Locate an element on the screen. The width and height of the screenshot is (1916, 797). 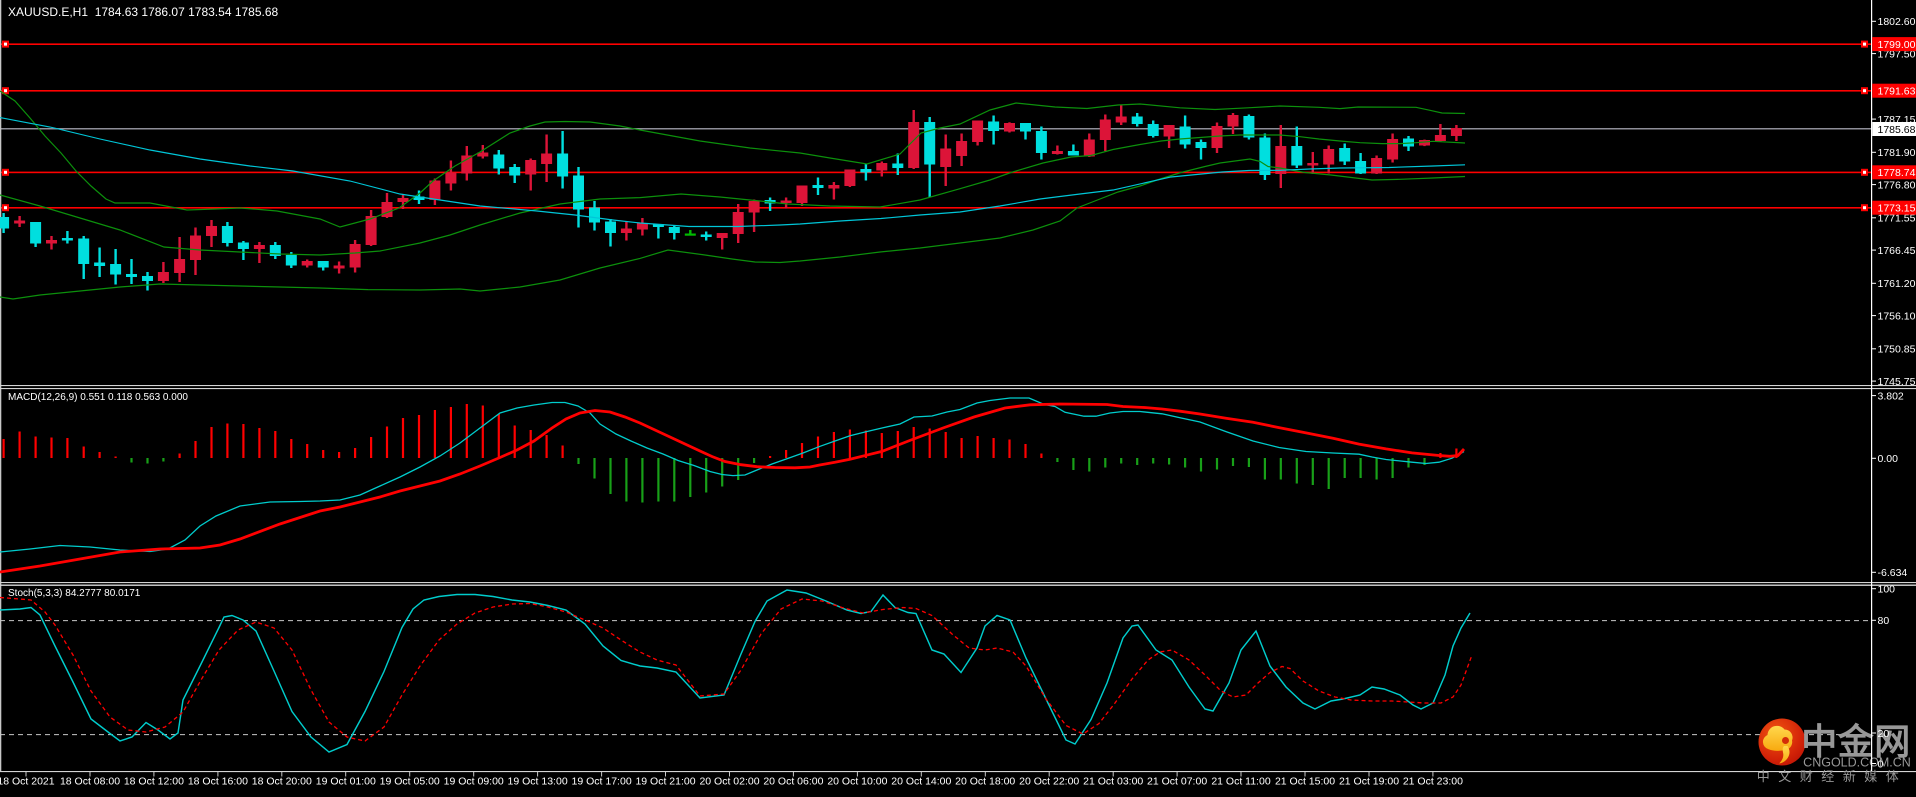
svg-text: 中金网 is located at coordinates (1856, 741).